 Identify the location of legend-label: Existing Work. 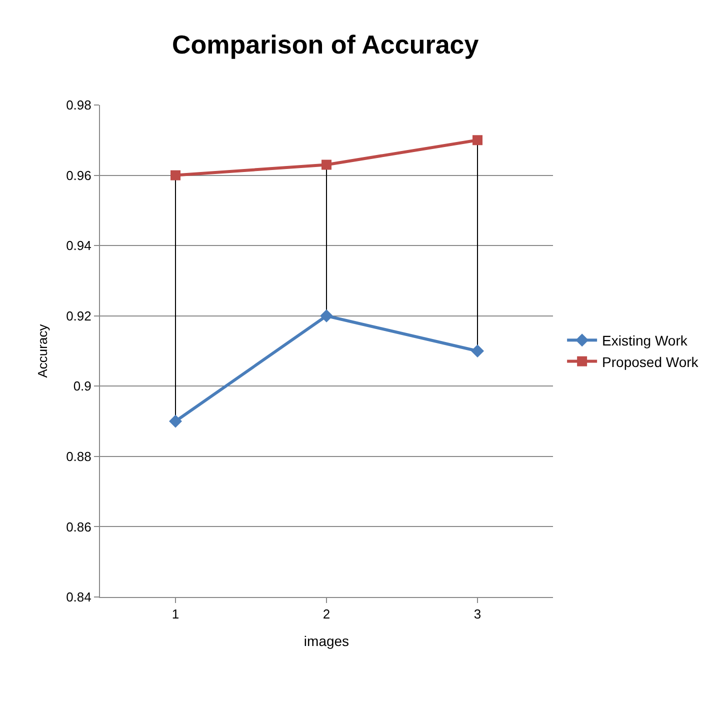
(645, 340).